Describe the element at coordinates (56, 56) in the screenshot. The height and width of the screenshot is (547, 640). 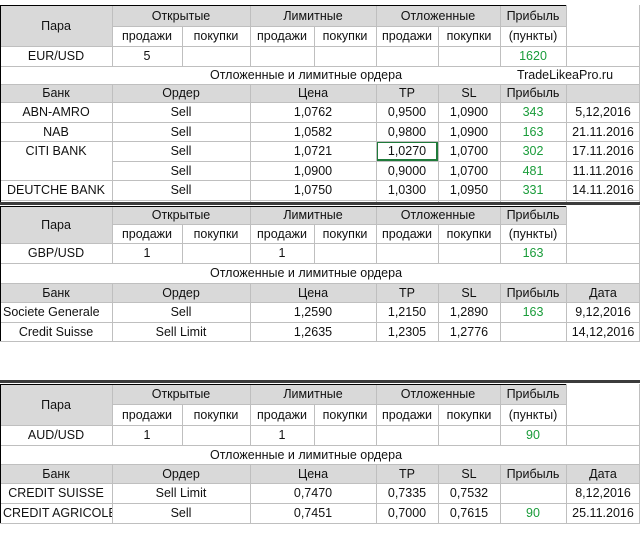
I see `pair-value-cell: EUR/USD` at that location.